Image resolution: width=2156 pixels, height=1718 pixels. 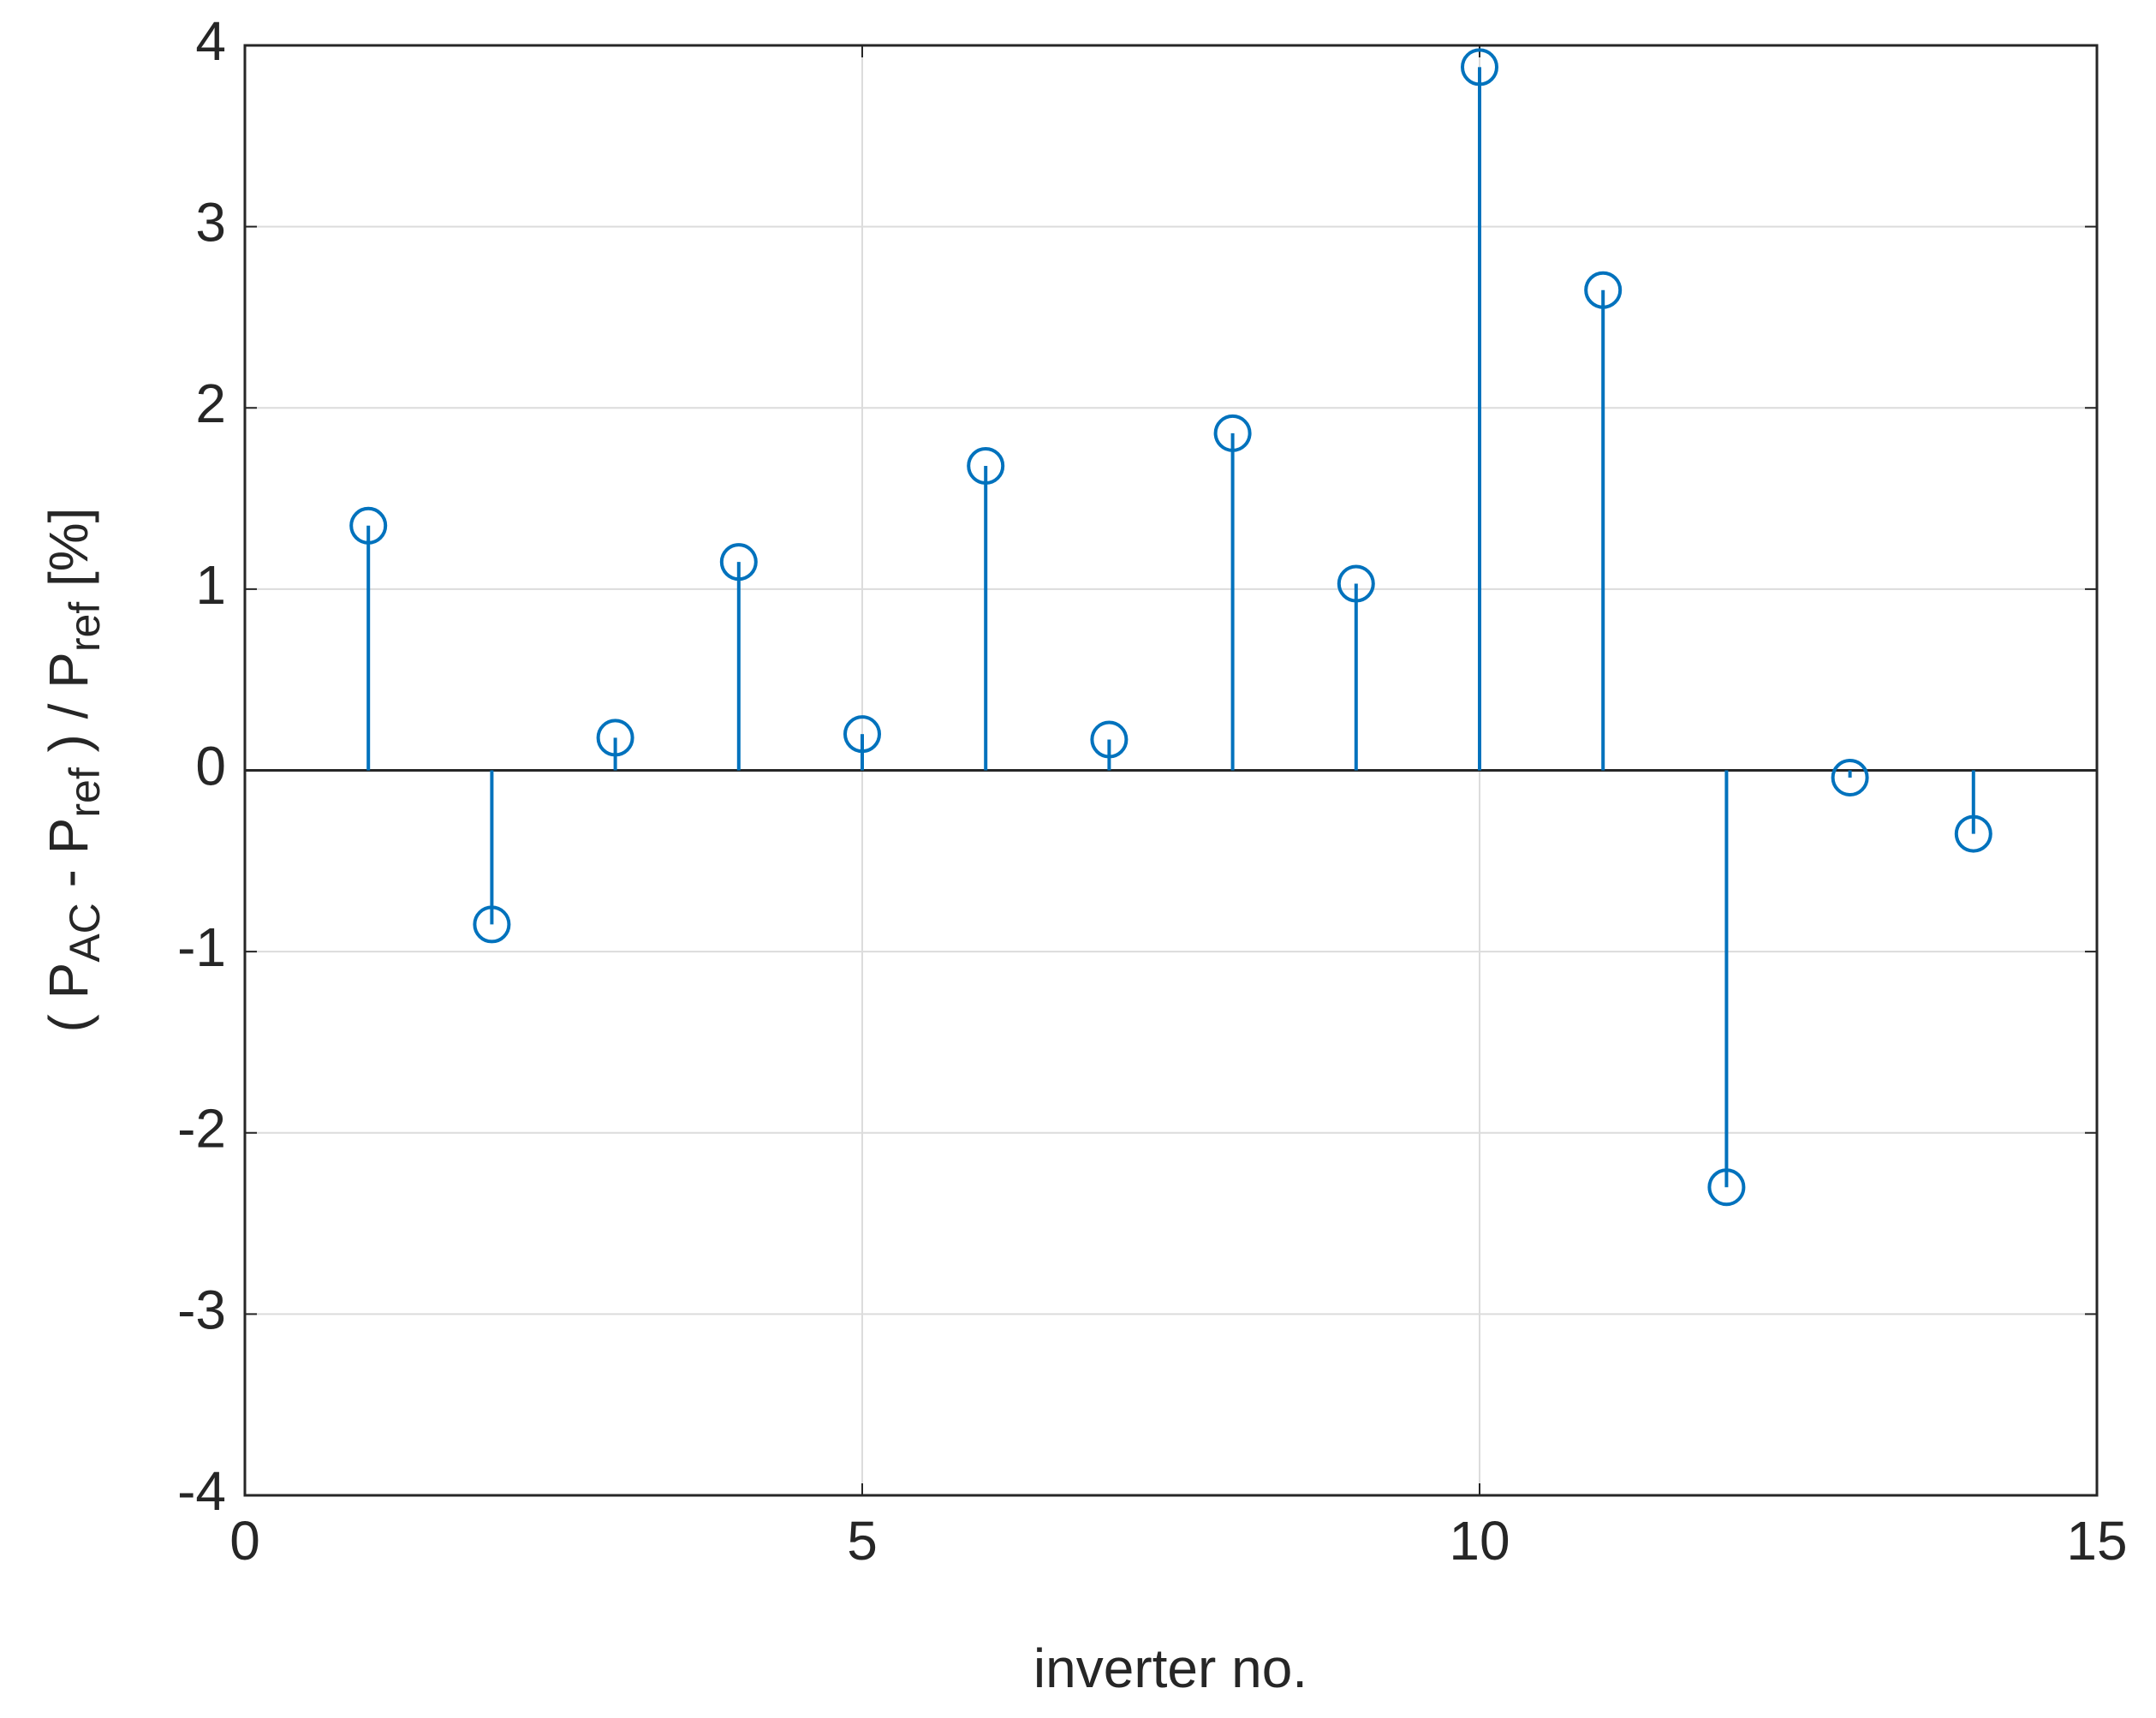 I want to click on y-tick-label: -3, so click(x=201, y=1309).